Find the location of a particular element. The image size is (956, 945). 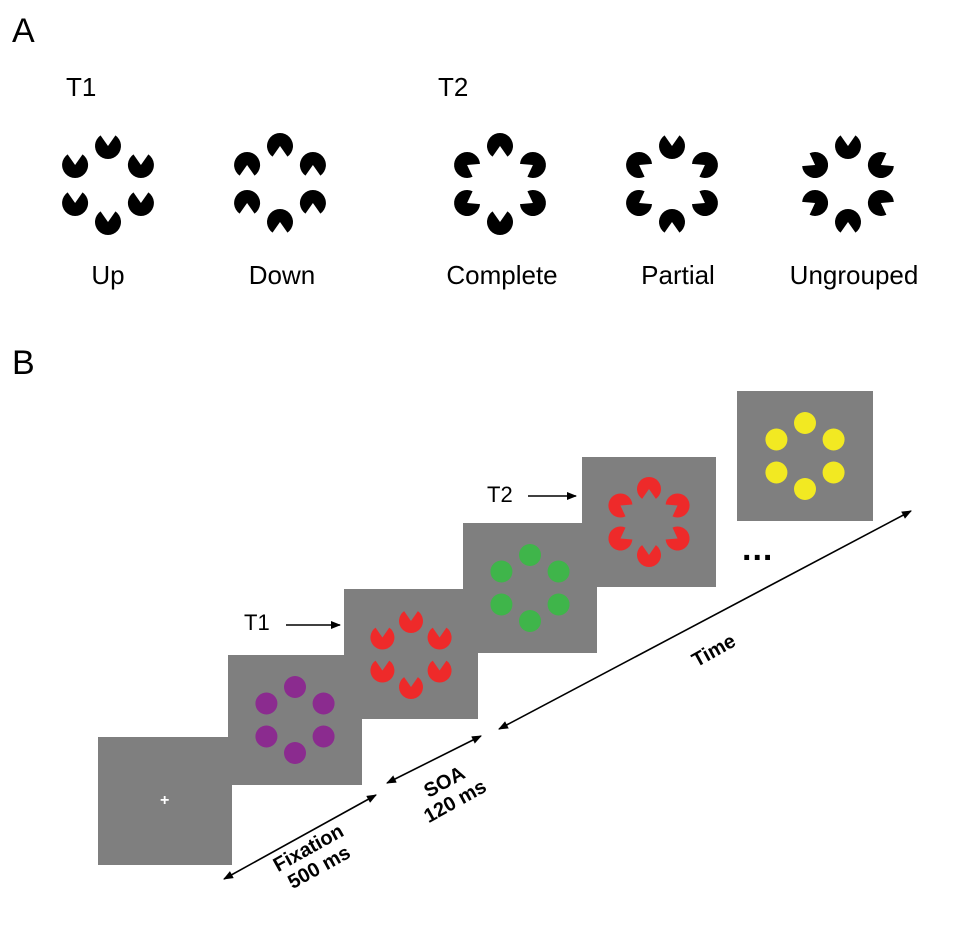

t1-inducer-ring is located at coordinates (411, 655).